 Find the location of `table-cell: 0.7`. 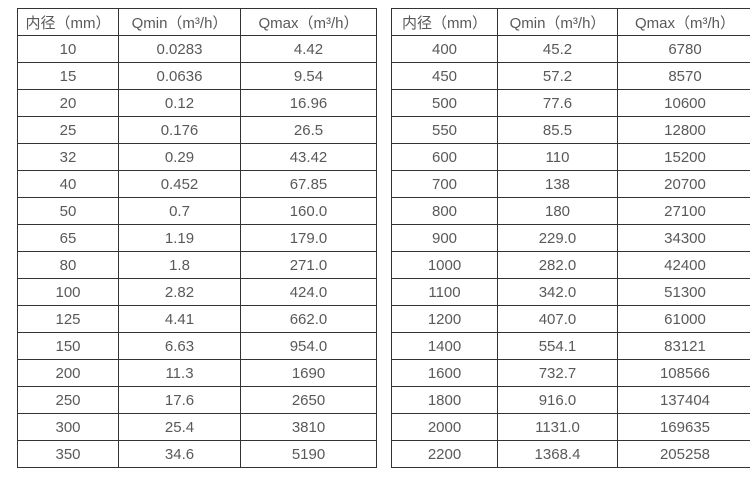

table-cell: 0.7 is located at coordinates (179, 211).